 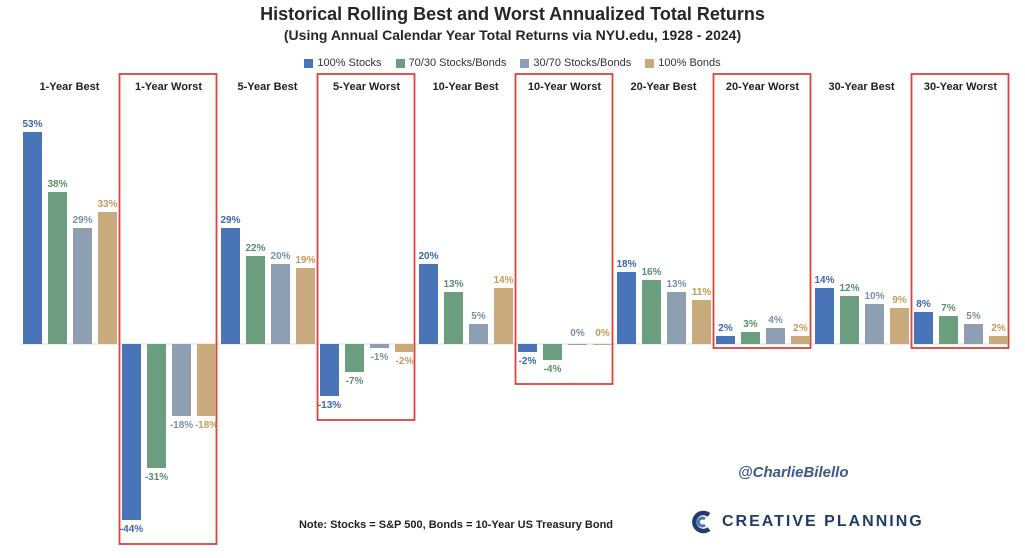 I want to click on legend-item-70-30: 70/30 Stocks/Bonds, so click(x=451, y=63).